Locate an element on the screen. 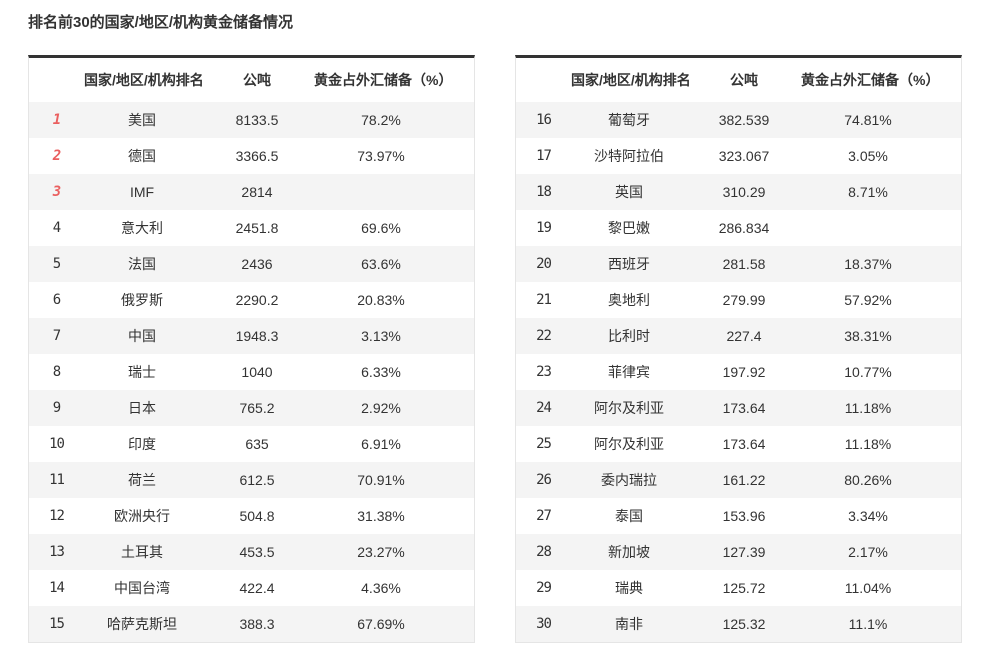  table-row: 17 沙特阿拉伯 323.067 3.05% is located at coordinates (738, 156).